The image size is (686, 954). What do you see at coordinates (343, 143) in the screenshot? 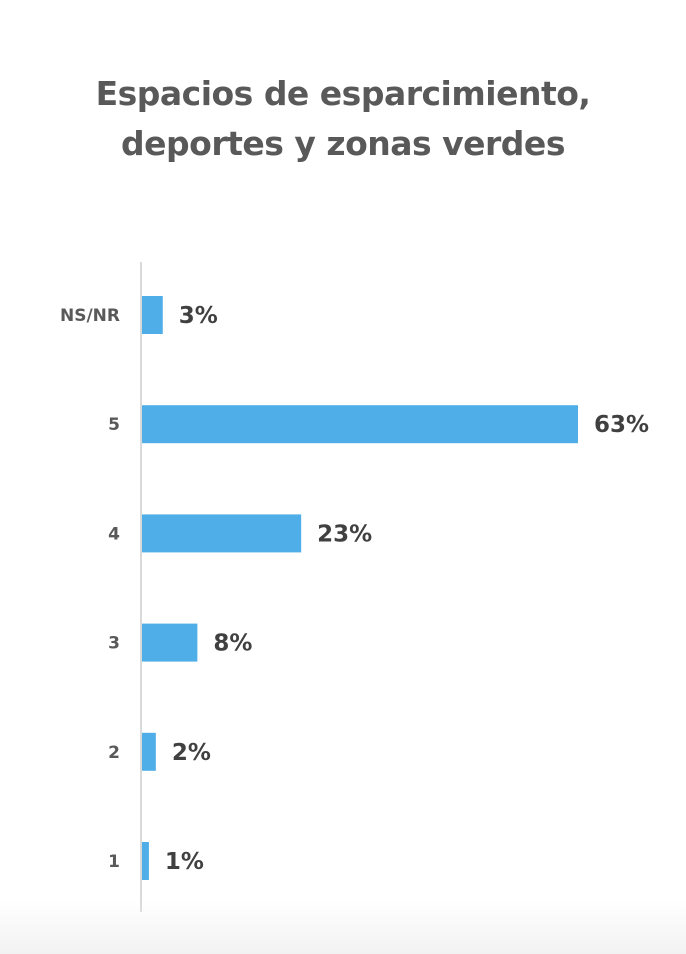
I see `chart-title-line-2: deportes y zonas verdes` at bounding box center [343, 143].